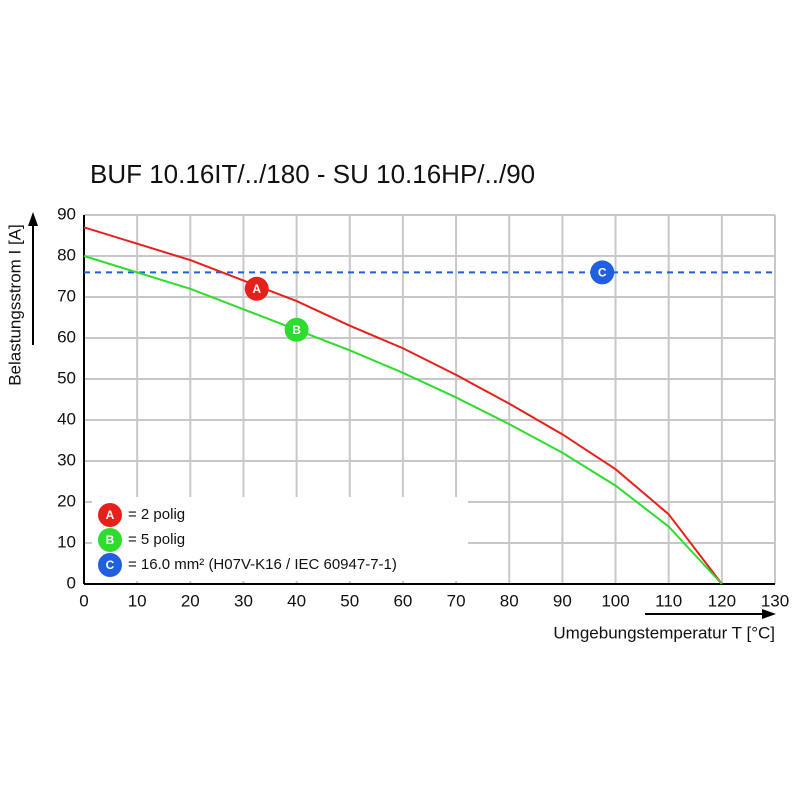 The width and height of the screenshot is (800, 800). I want to click on y-axis-label: Belastungsstrom I [A], so click(14, 305).